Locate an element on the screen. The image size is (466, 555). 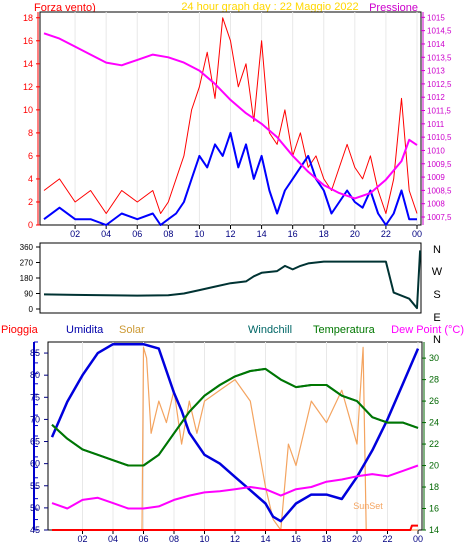
wind-panel-xtick-label: 02 is located at coordinates (75, 234).